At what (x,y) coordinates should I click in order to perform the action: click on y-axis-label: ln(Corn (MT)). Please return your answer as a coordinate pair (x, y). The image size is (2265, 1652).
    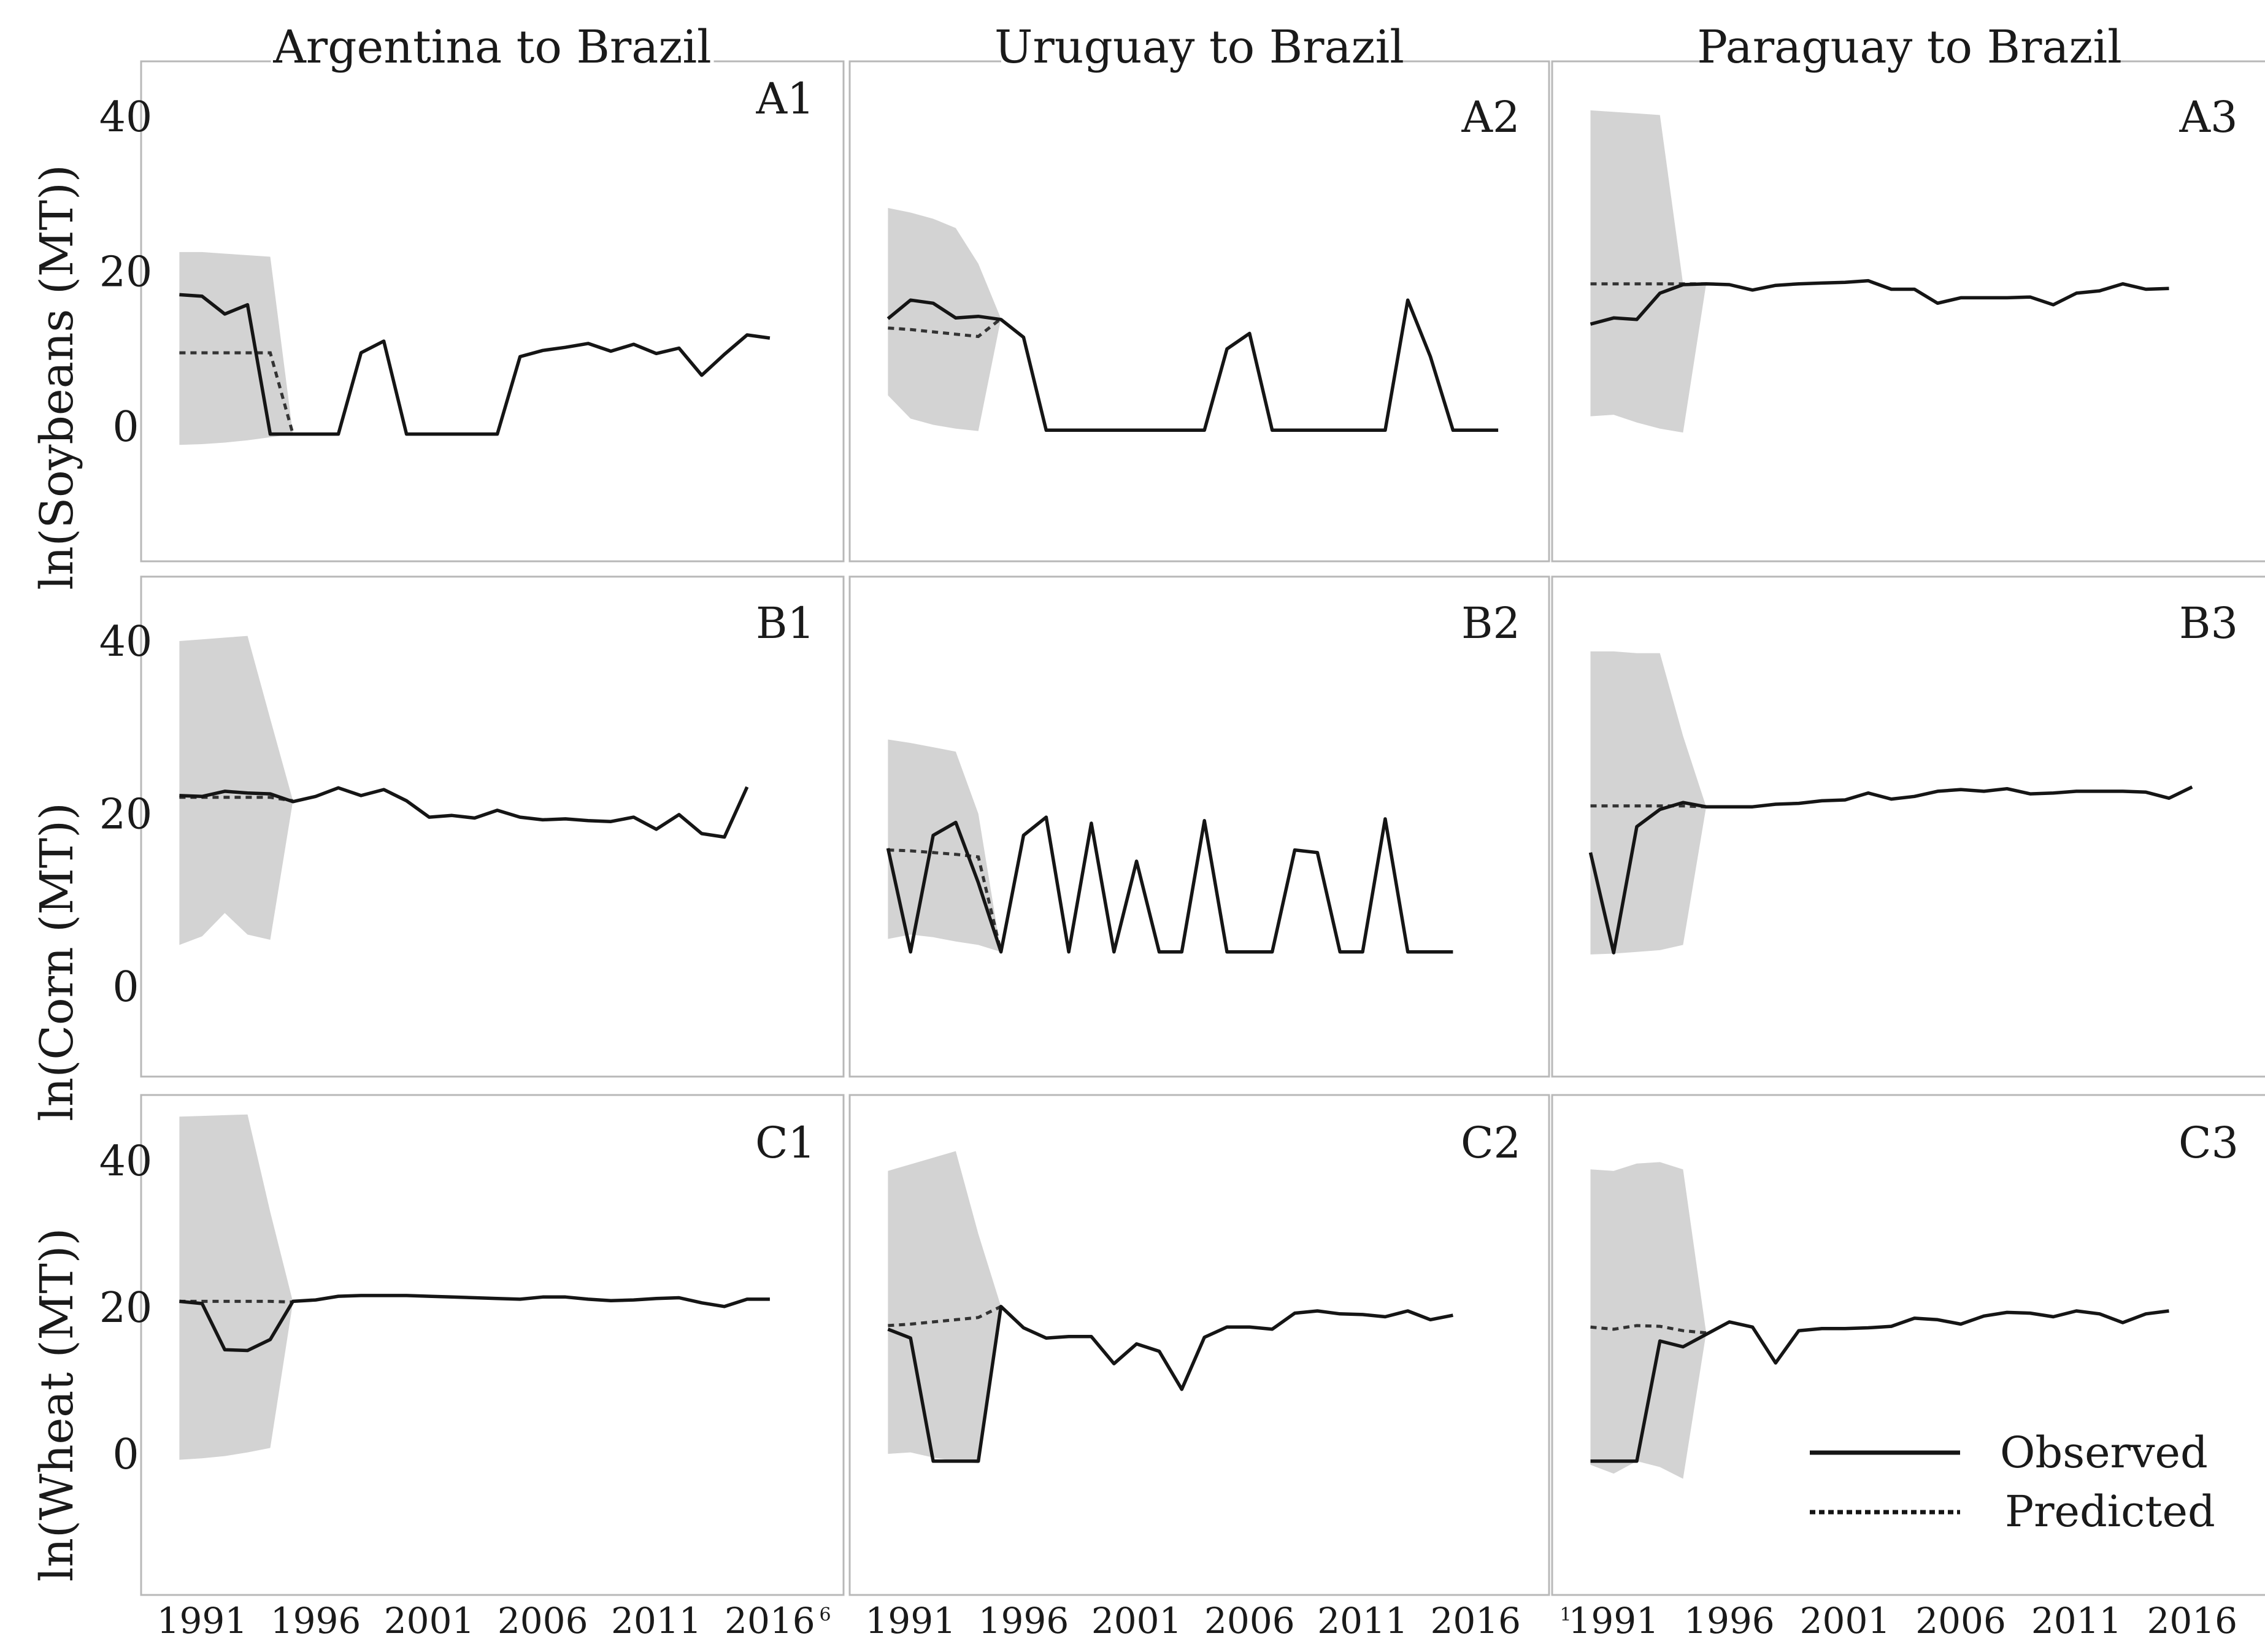
    Looking at the image, I should click on (57, 961).